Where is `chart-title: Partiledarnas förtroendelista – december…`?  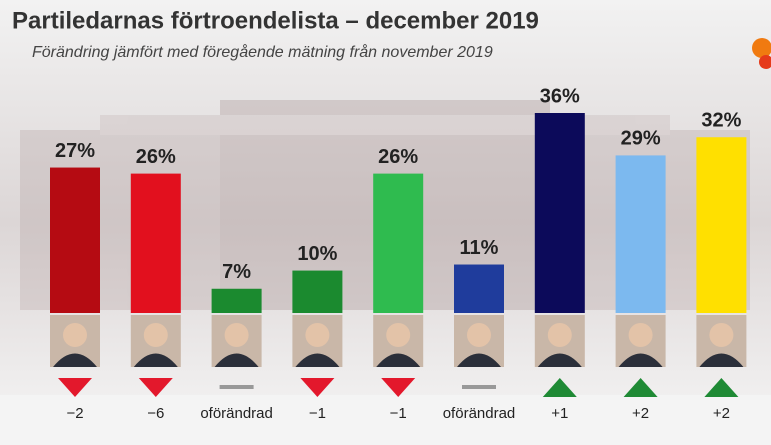 chart-title: Partiledarnas förtroendelista – december… is located at coordinates (275, 20).